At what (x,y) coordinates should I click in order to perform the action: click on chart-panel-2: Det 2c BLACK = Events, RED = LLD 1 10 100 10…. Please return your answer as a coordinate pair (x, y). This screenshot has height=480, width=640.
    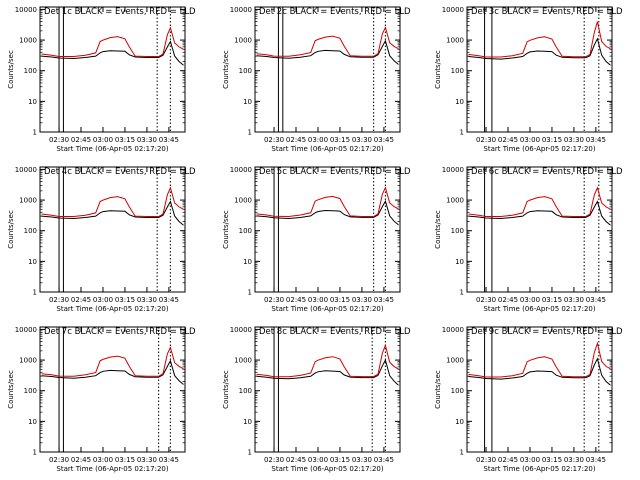
    Looking at the image, I should click on (316, 79).